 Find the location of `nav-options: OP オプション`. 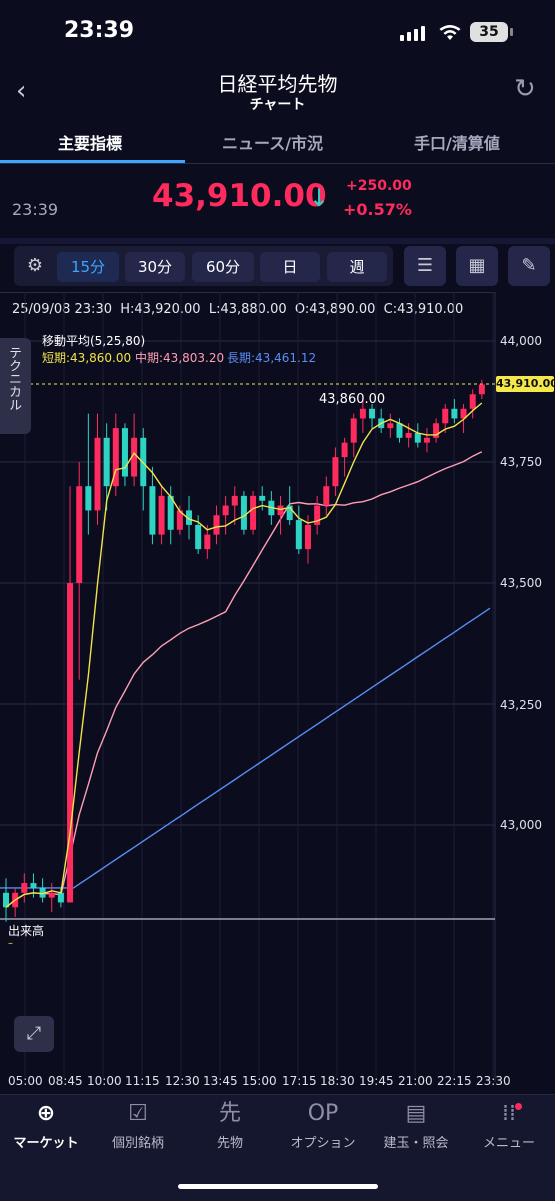

nav-options: OP オプション is located at coordinates (323, 1125).